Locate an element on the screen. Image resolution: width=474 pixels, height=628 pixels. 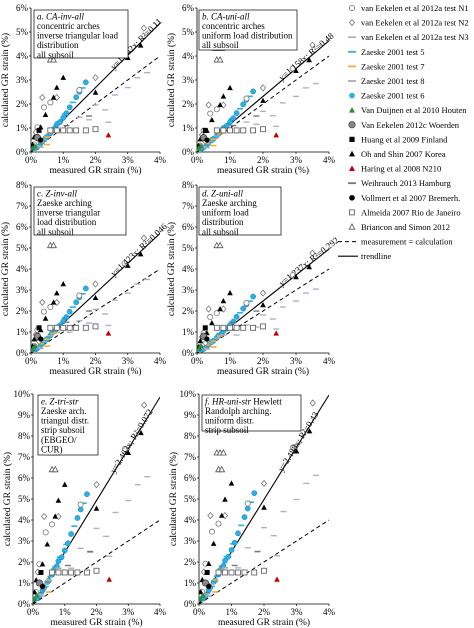
y-tick-label: 8% is located at coordinates (22, 185).